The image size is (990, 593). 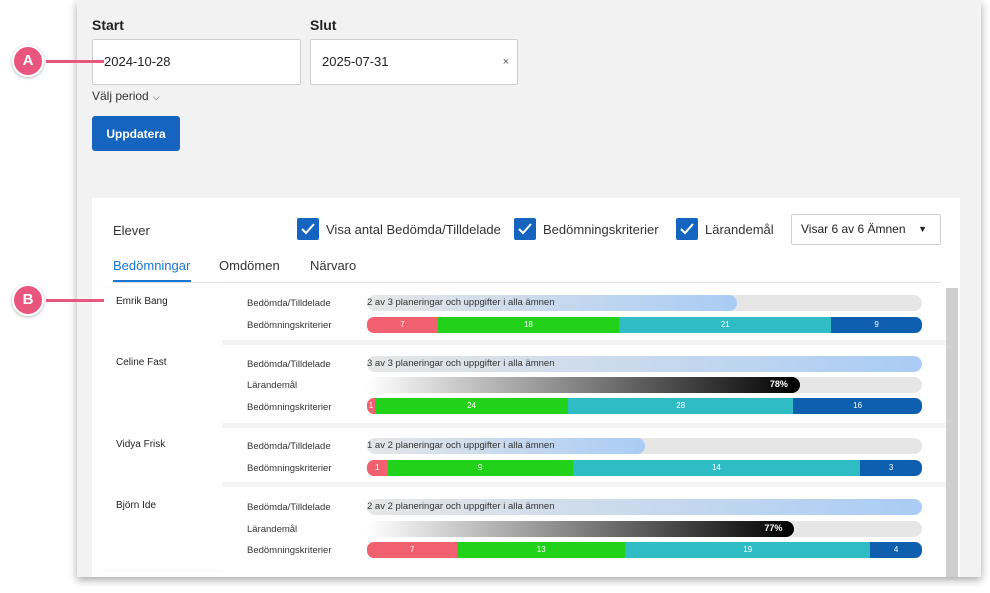 I want to click on goals-progress: 77%, so click(x=644, y=529).